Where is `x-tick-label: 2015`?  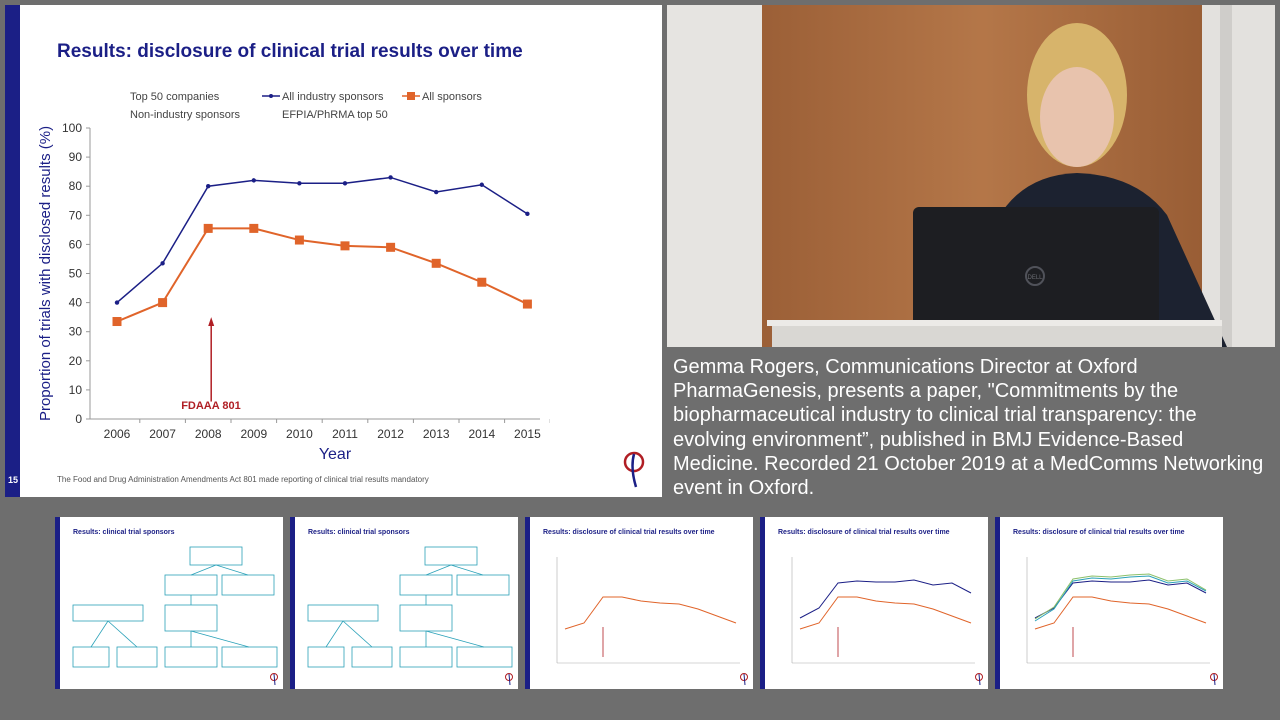 x-tick-label: 2015 is located at coordinates (527, 434).